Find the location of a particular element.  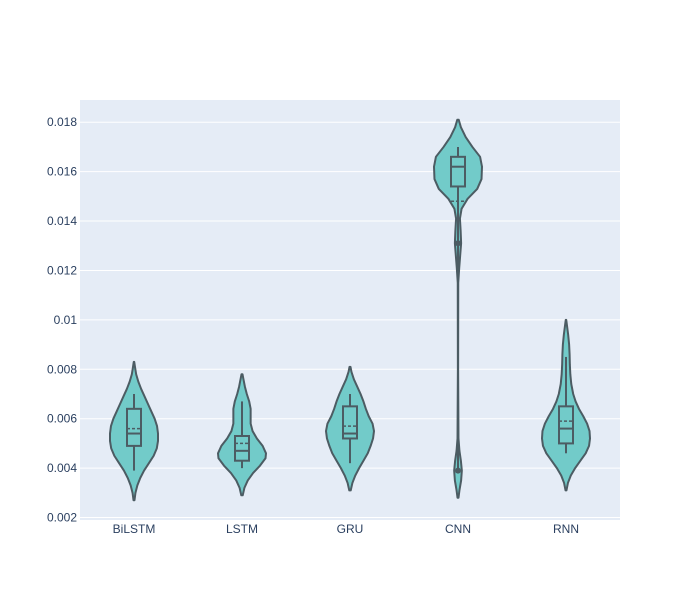

y-tick-label: 0.004 is located at coordinates (62, 468).